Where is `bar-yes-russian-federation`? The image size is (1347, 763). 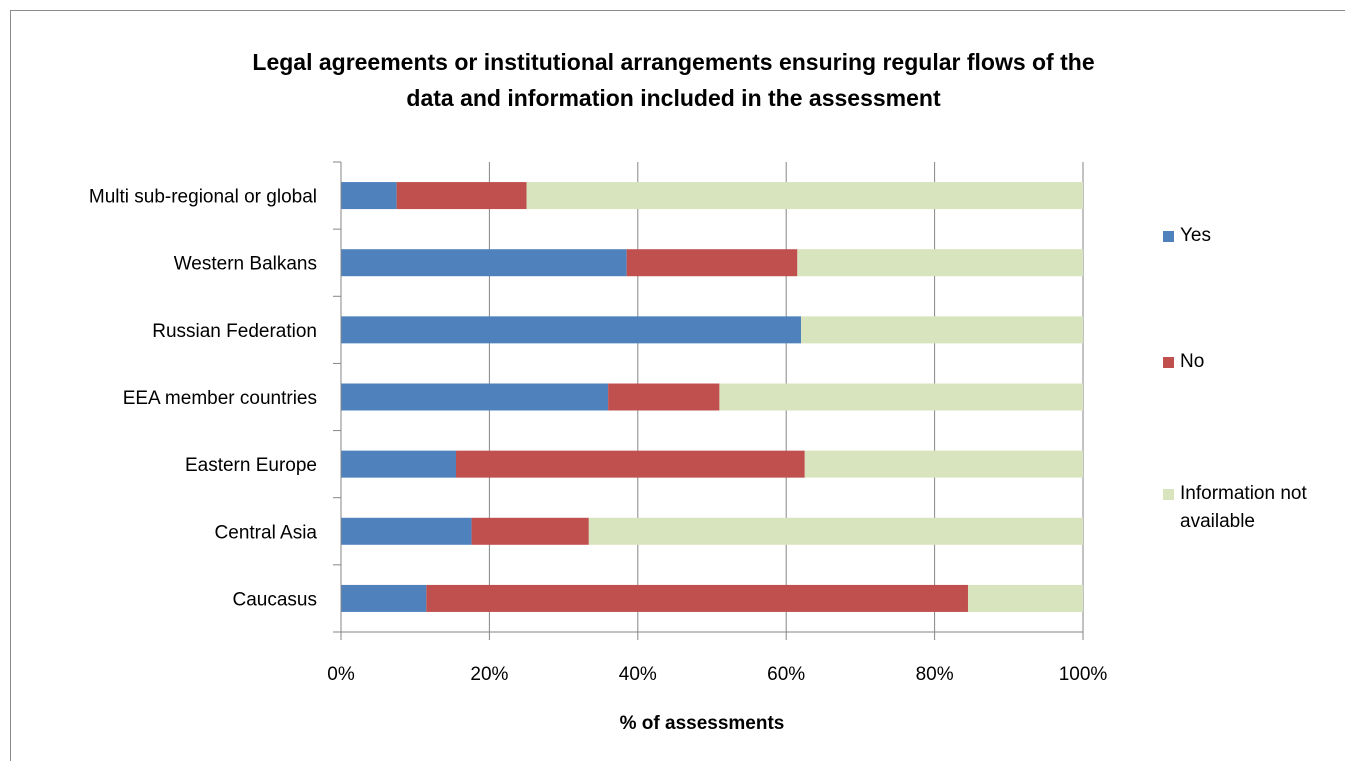 bar-yes-russian-federation is located at coordinates (571, 330).